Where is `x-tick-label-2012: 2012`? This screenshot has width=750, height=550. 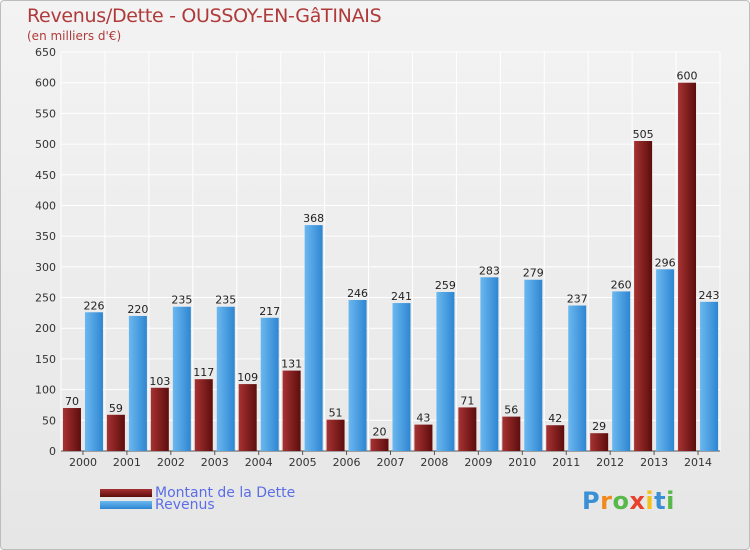 x-tick-label-2012: 2012 is located at coordinates (610, 462).